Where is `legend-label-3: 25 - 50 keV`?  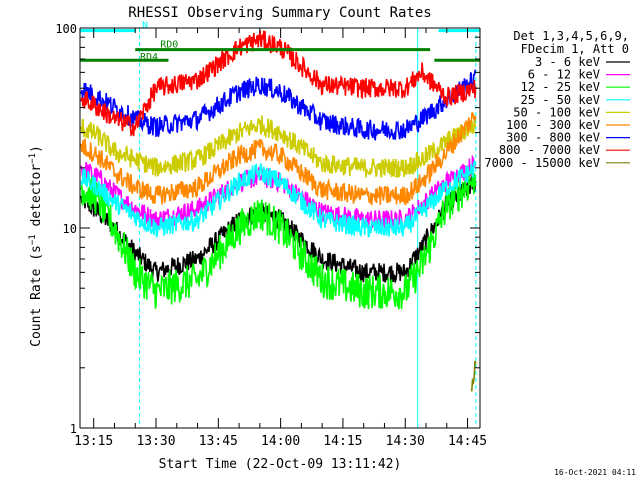 legend-label-3: 25 - 50 keV is located at coordinates (560, 100).